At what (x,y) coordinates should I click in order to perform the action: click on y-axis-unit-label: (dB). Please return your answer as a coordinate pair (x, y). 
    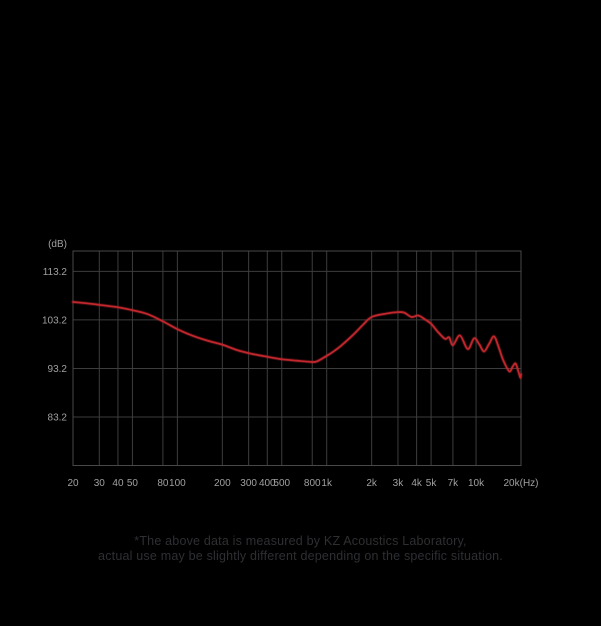
    Looking at the image, I should click on (57, 244).